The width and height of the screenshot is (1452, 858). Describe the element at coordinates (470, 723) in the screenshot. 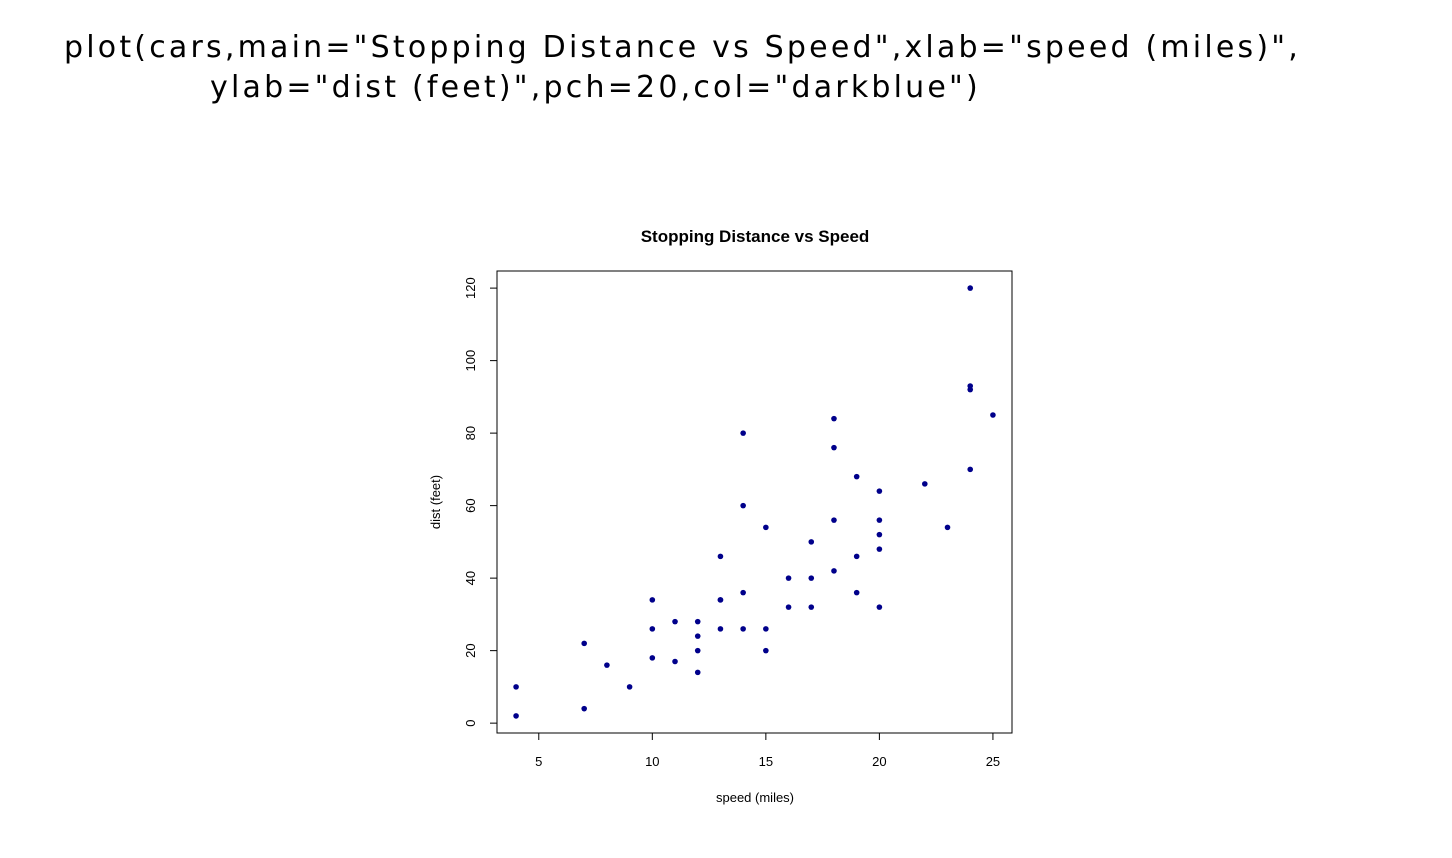

I see `y-tick-label: 0` at that location.